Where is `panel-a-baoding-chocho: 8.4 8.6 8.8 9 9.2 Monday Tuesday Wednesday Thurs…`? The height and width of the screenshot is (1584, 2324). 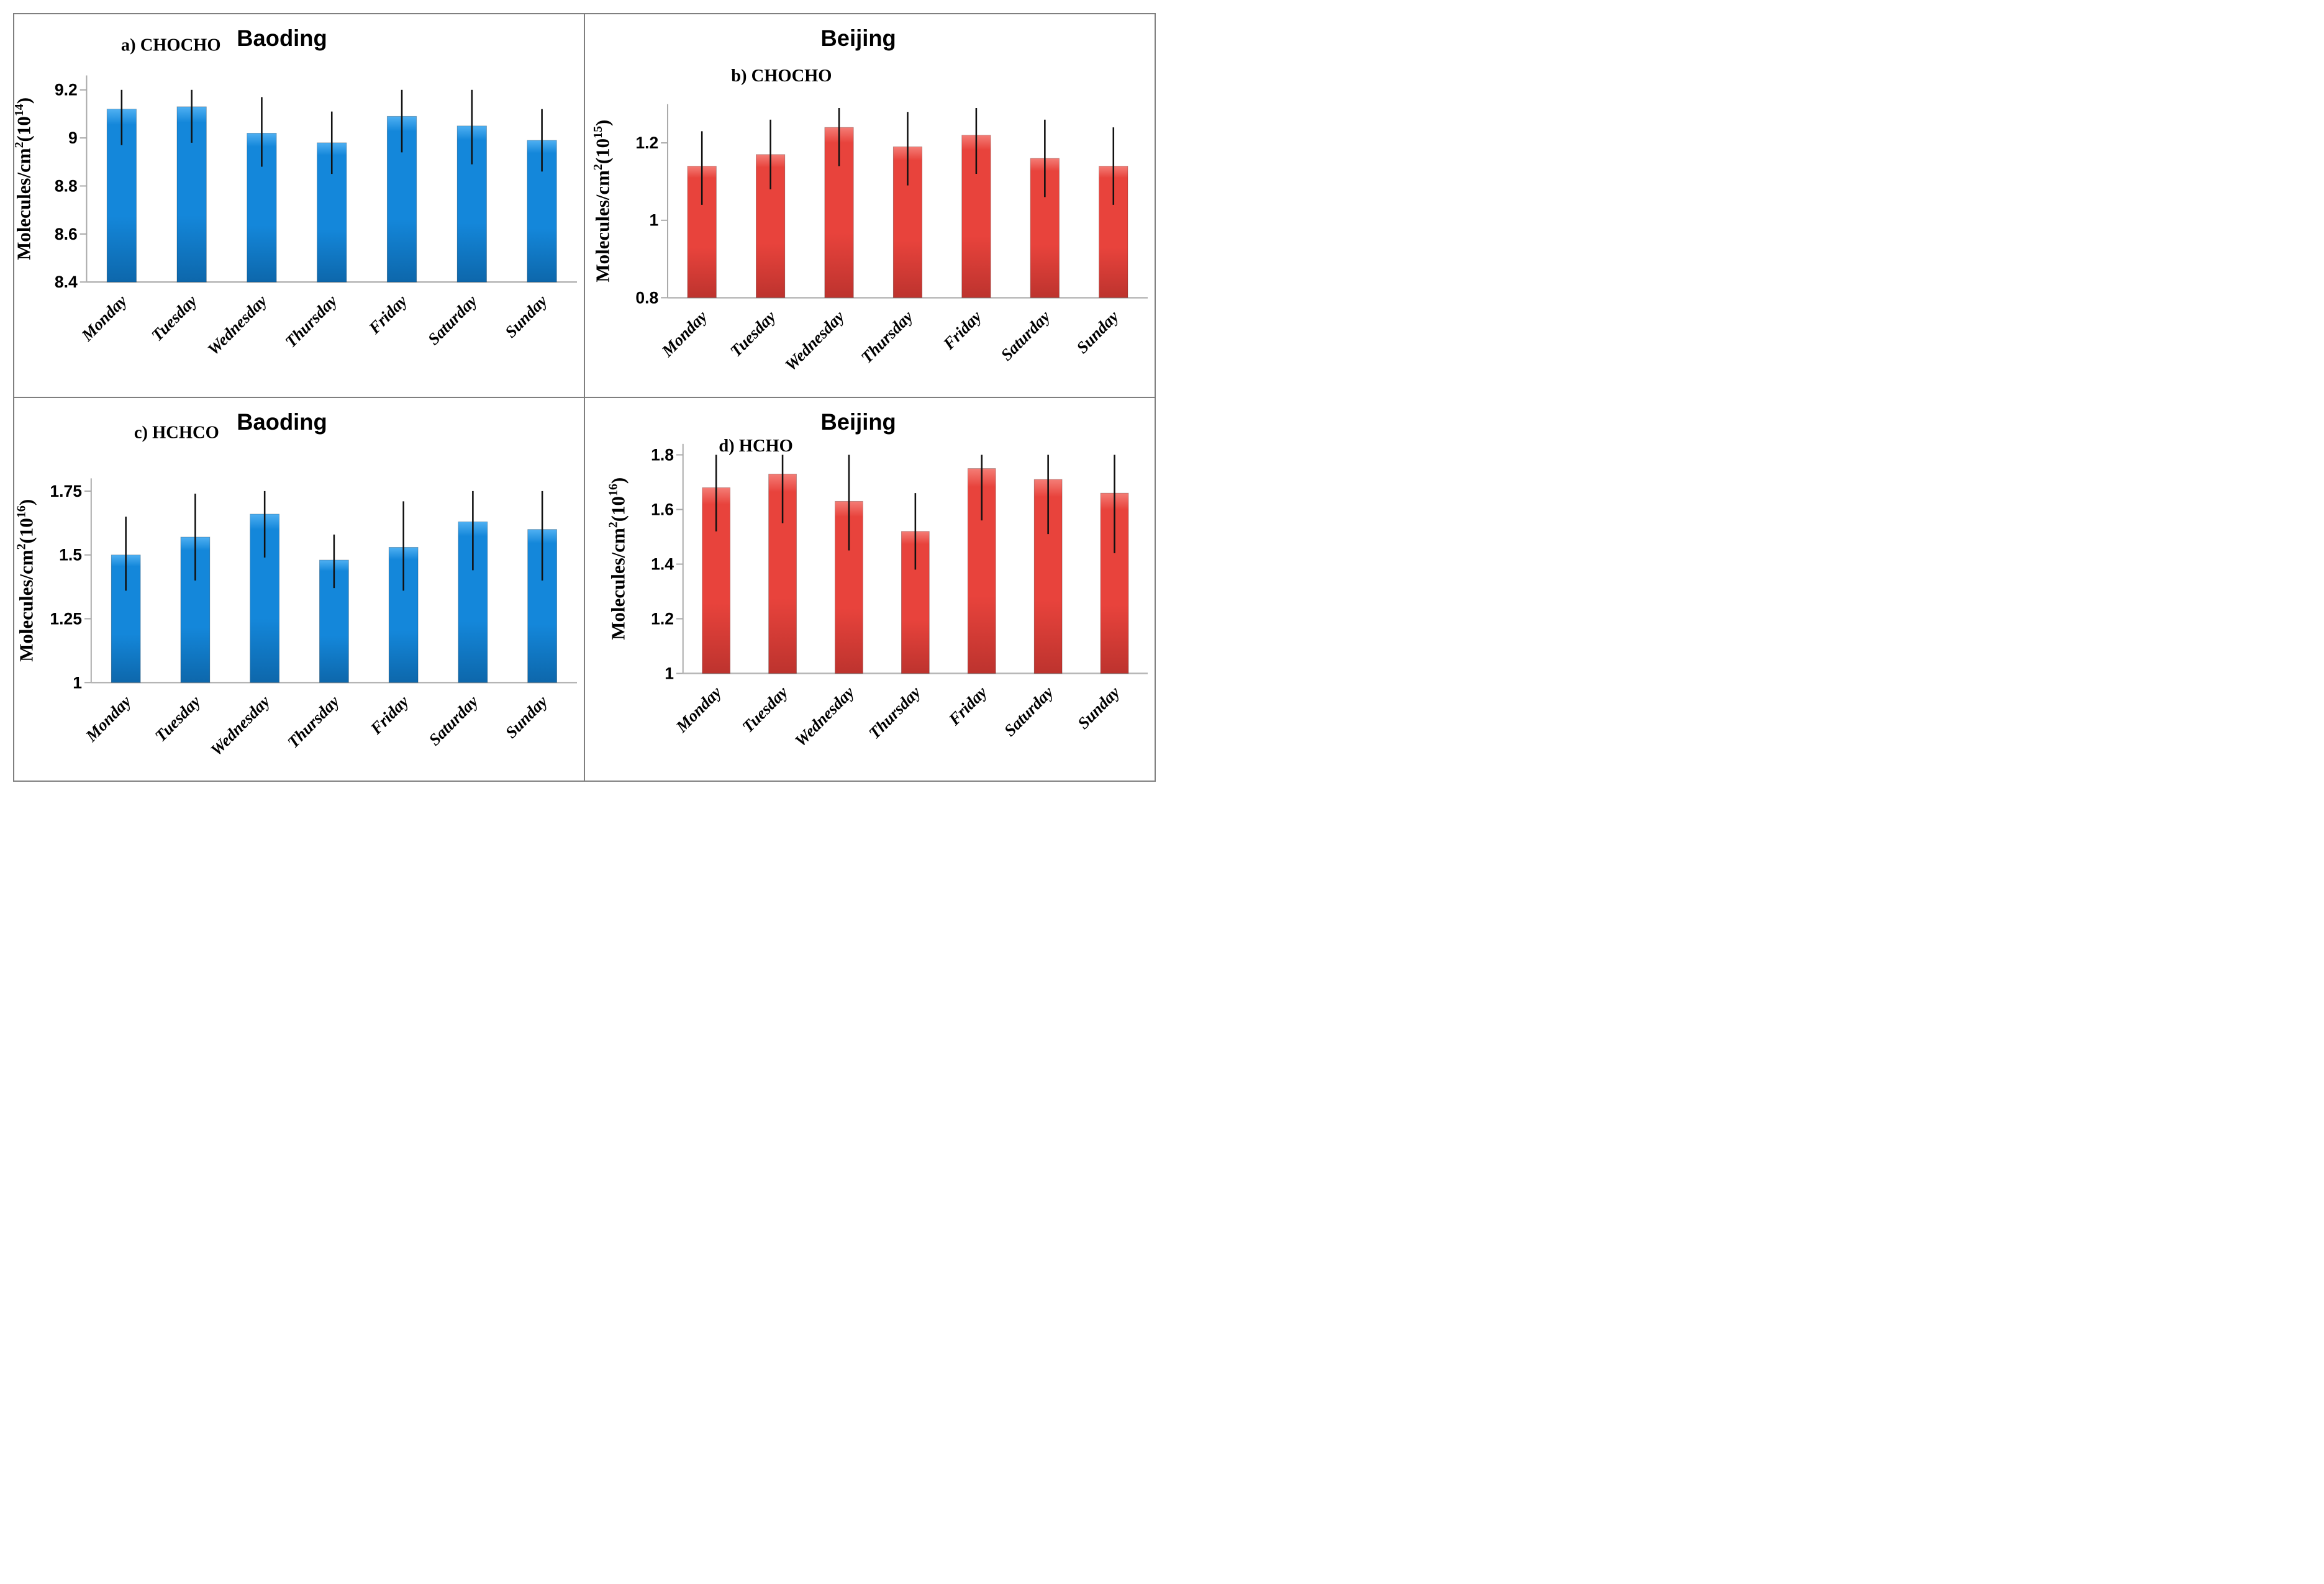 panel-a-baoding-chocho: 8.4 8.6 8.8 9 9.2 Monday Tuesday Wednesday Thurs… is located at coordinates (299, 205).